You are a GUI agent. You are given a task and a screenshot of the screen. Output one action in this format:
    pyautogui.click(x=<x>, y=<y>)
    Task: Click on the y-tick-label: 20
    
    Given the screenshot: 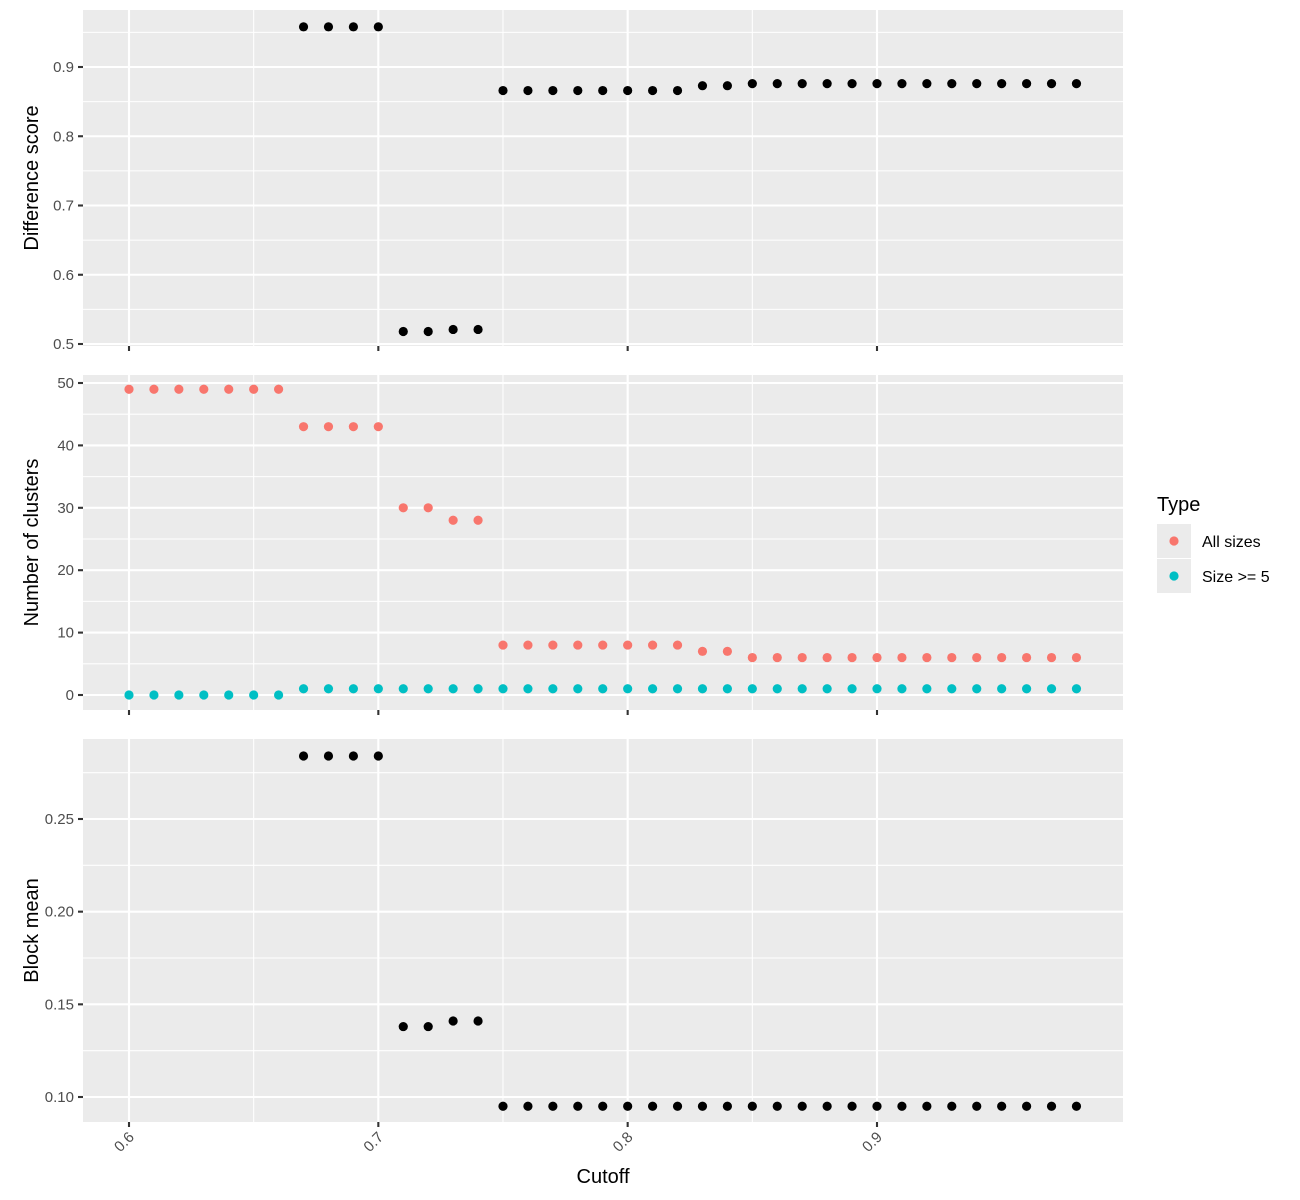 What is the action you would take?
    pyautogui.click(x=65, y=570)
    